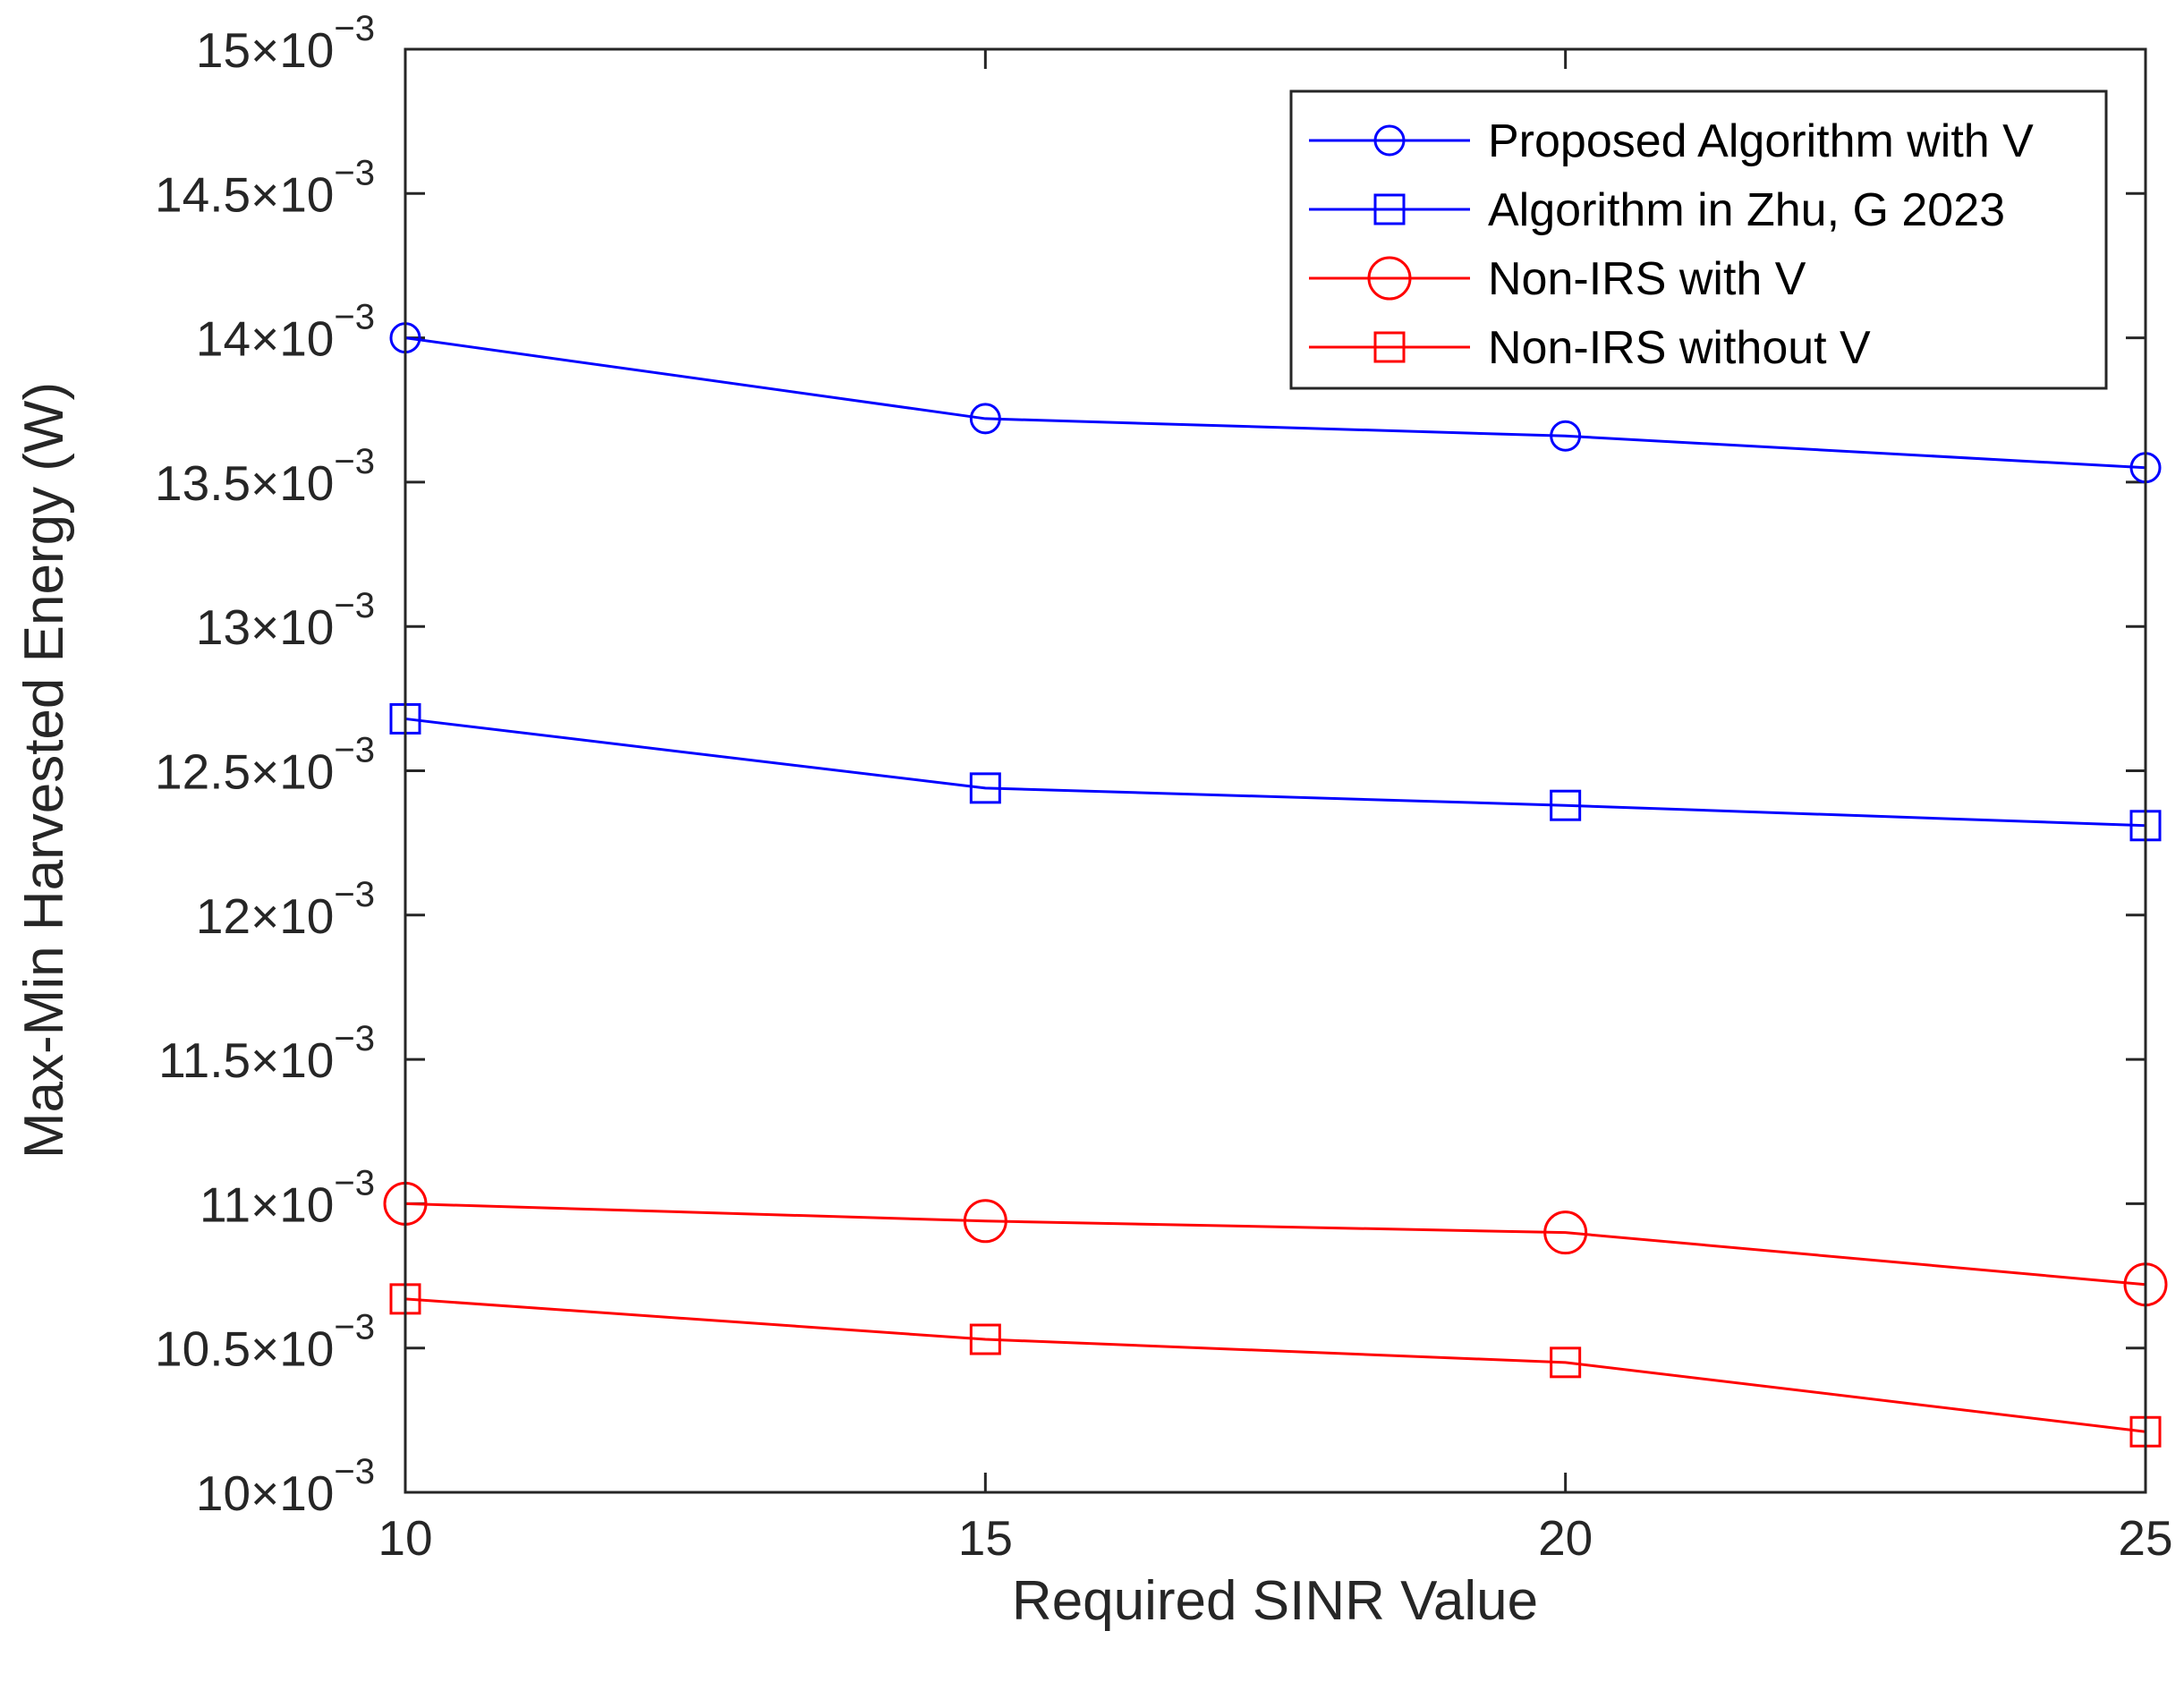 Image resolution: width=2184 pixels, height=1682 pixels. Describe the element at coordinates (1275, 1601) in the screenshot. I see `x-axis-title: Required SINR Value` at that location.